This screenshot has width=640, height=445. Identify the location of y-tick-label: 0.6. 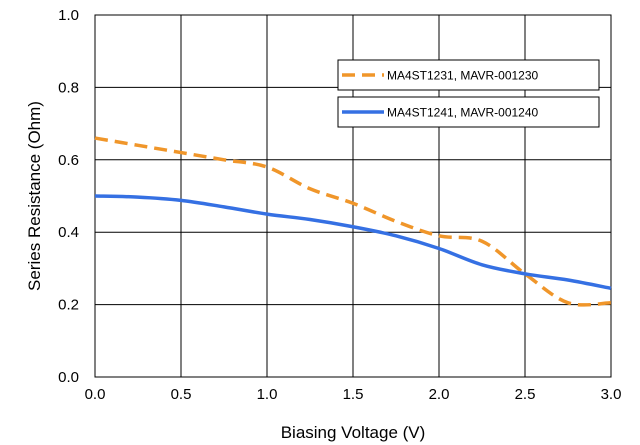
(68, 160).